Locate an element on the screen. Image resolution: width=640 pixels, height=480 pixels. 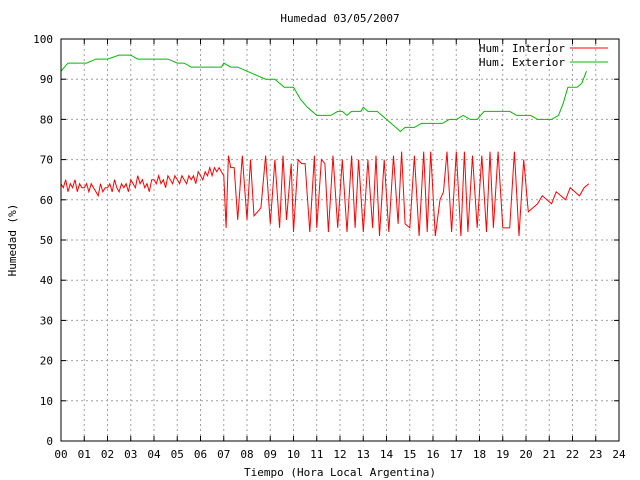
y-tick-label: 0 is located at coordinates (49, 441).